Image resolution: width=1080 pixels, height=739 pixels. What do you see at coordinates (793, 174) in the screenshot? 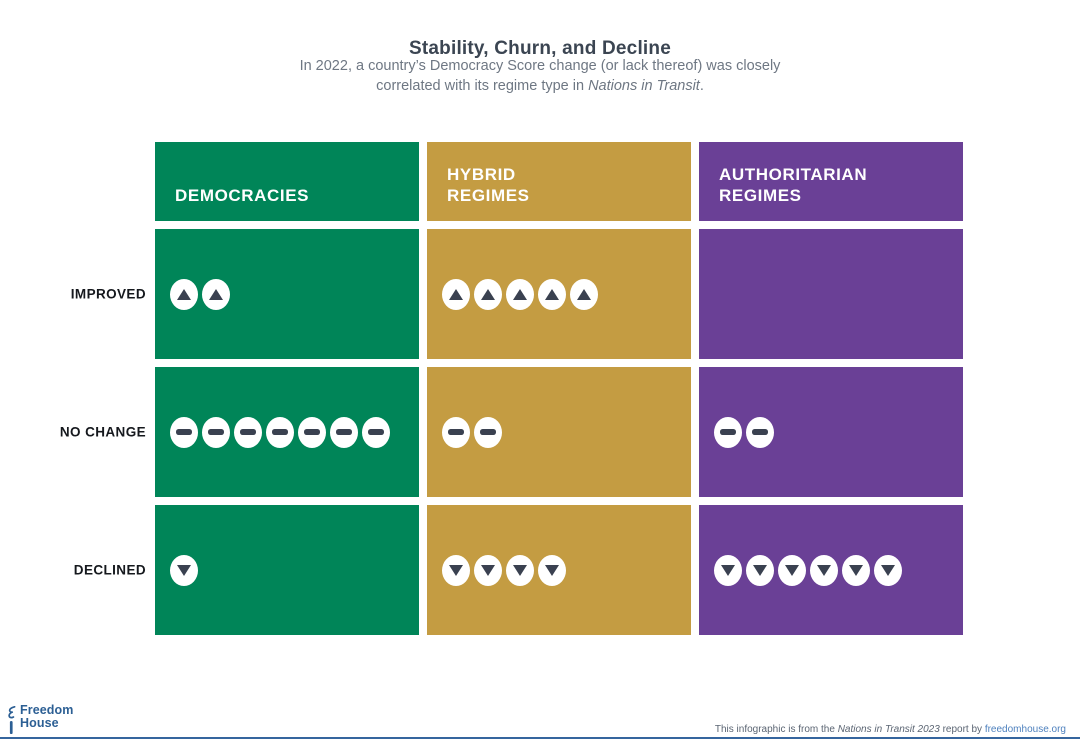
I see `column-header-authoritarian-line1: AUTHORITARIAN` at bounding box center [793, 174].